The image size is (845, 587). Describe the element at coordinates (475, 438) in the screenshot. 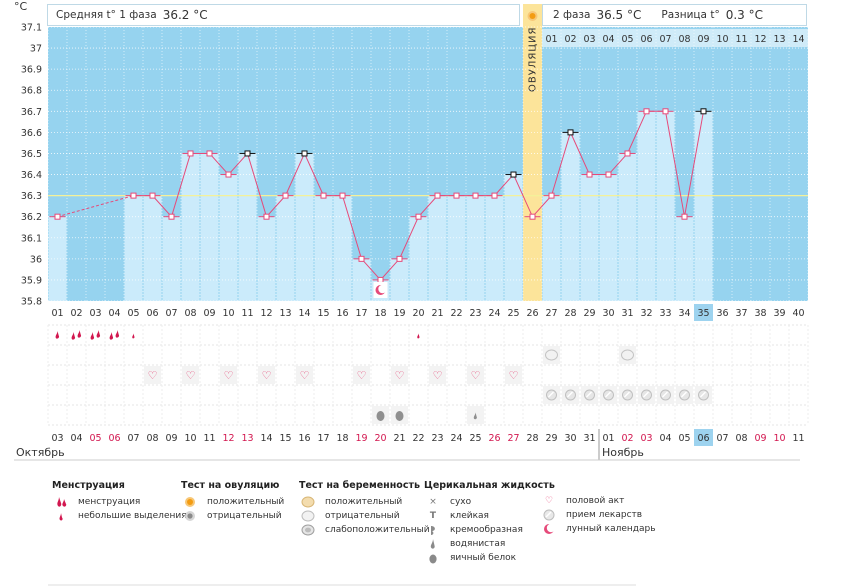

I see `date-label: 25` at that location.